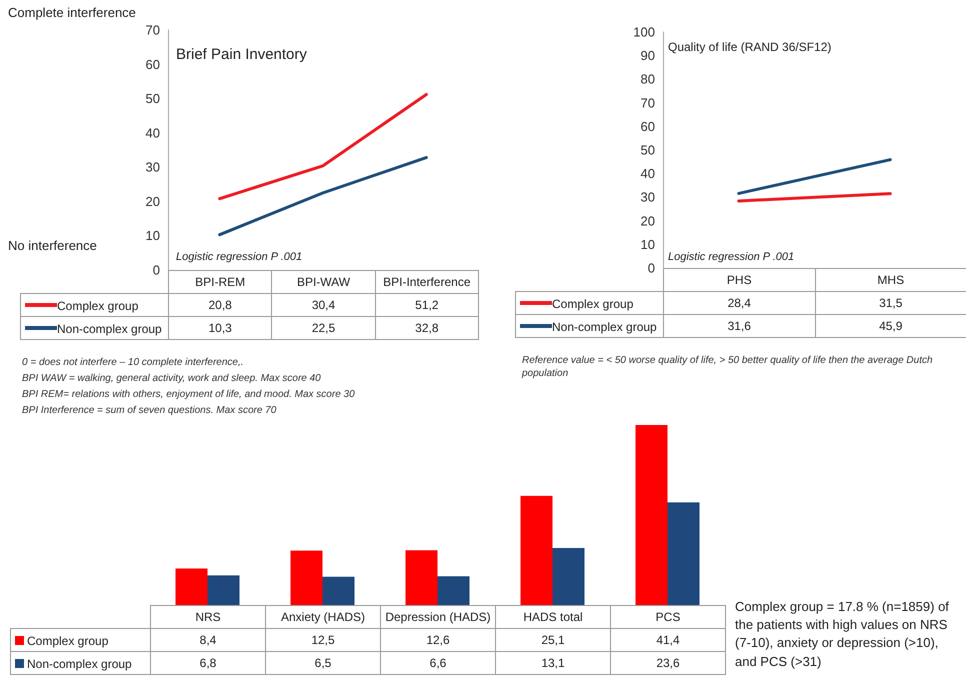 The image size is (966, 678). What do you see at coordinates (750, 47) in the screenshot?
I see `text: Quality of life (RAND 36/SF12)` at bounding box center [750, 47].